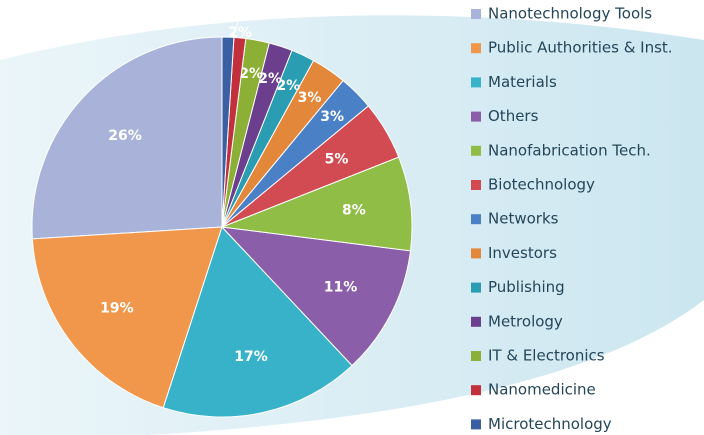  I want to click on data-label: 5%, so click(337, 159).